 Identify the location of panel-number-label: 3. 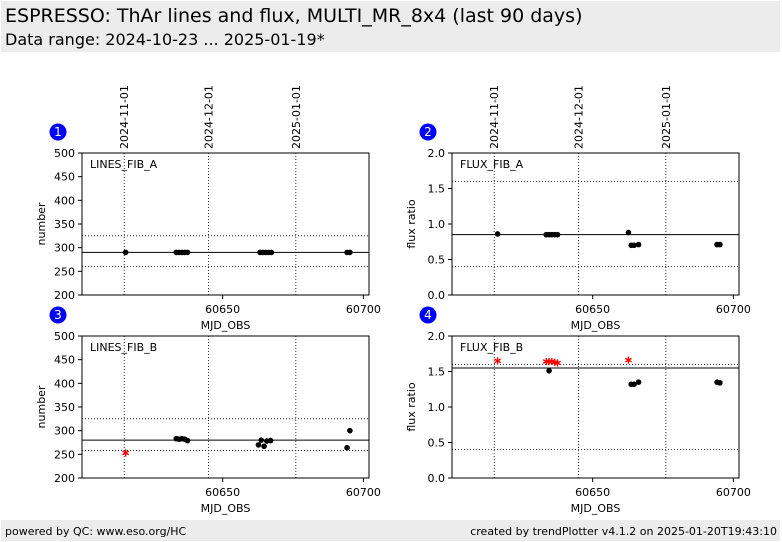
(58, 315).